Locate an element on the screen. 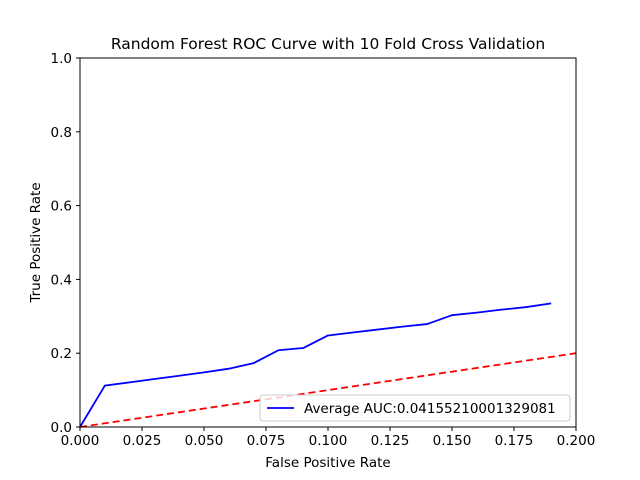  y-tick-label: 1.0 is located at coordinates (61, 59).